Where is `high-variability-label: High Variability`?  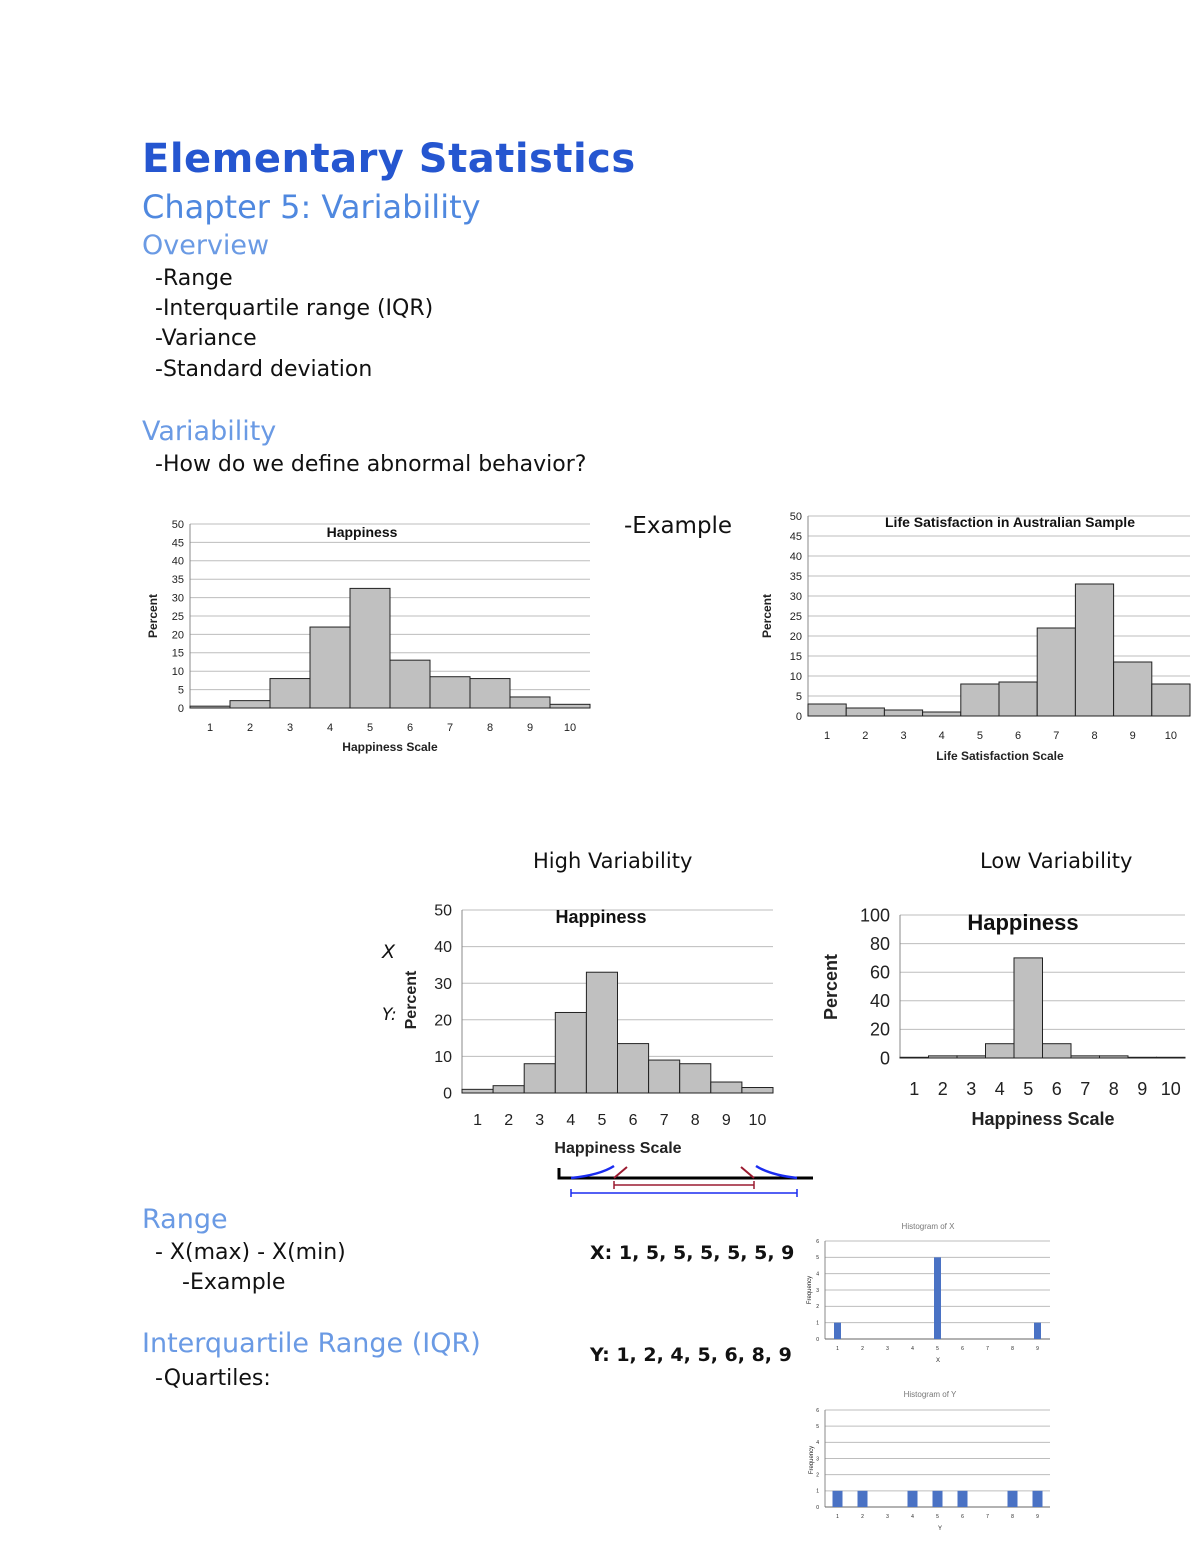 high-variability-label: High Variability is located at coordinates (613, 861).